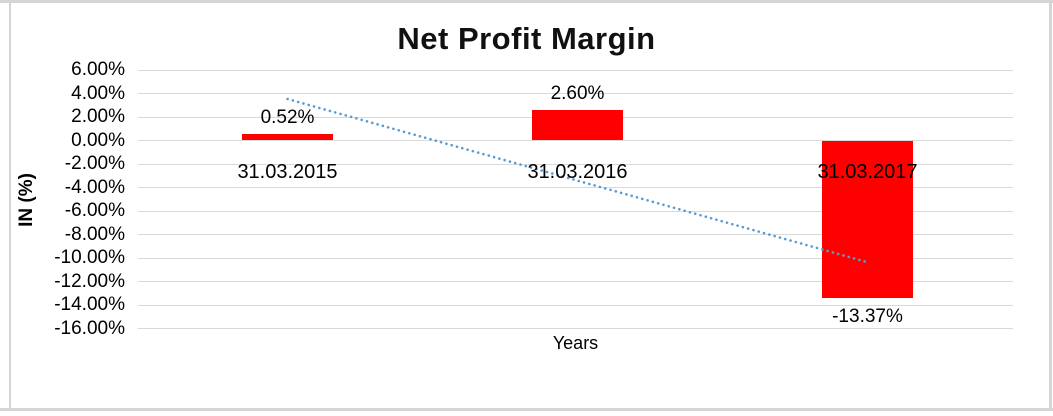  Describe the element at coordinates (89, 281) in the screenshot. I see `y-tick-label: -12.00%` at that location.